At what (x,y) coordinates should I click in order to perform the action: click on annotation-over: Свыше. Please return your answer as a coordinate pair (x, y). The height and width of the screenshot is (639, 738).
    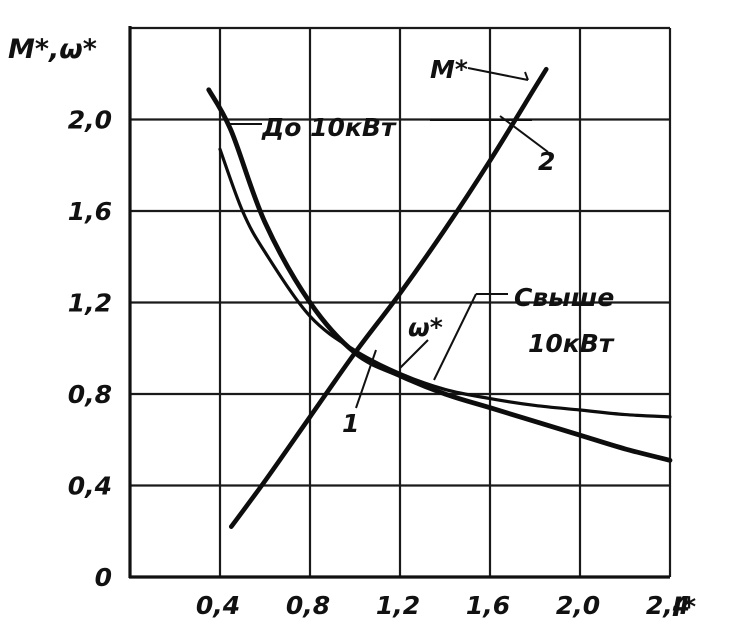
    Looking at the image, I should click on (564, 297).